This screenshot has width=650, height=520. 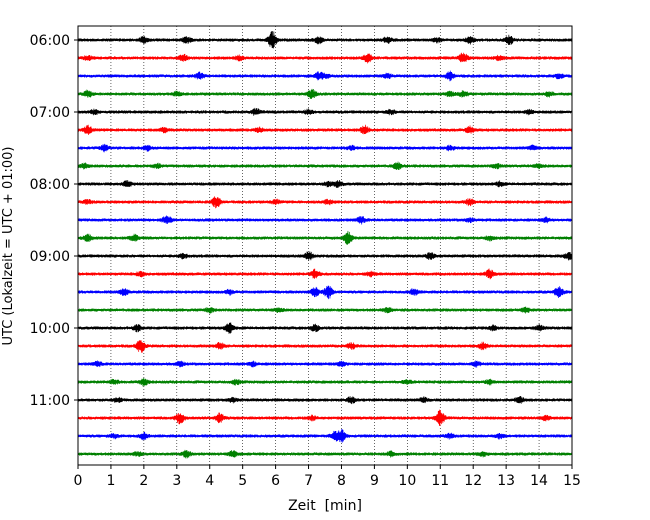 What do you see at coordinates (50, 185) in the screenshot?
I see `y-tick-label-08:00: 08:00` at bounding box center [50, 185].